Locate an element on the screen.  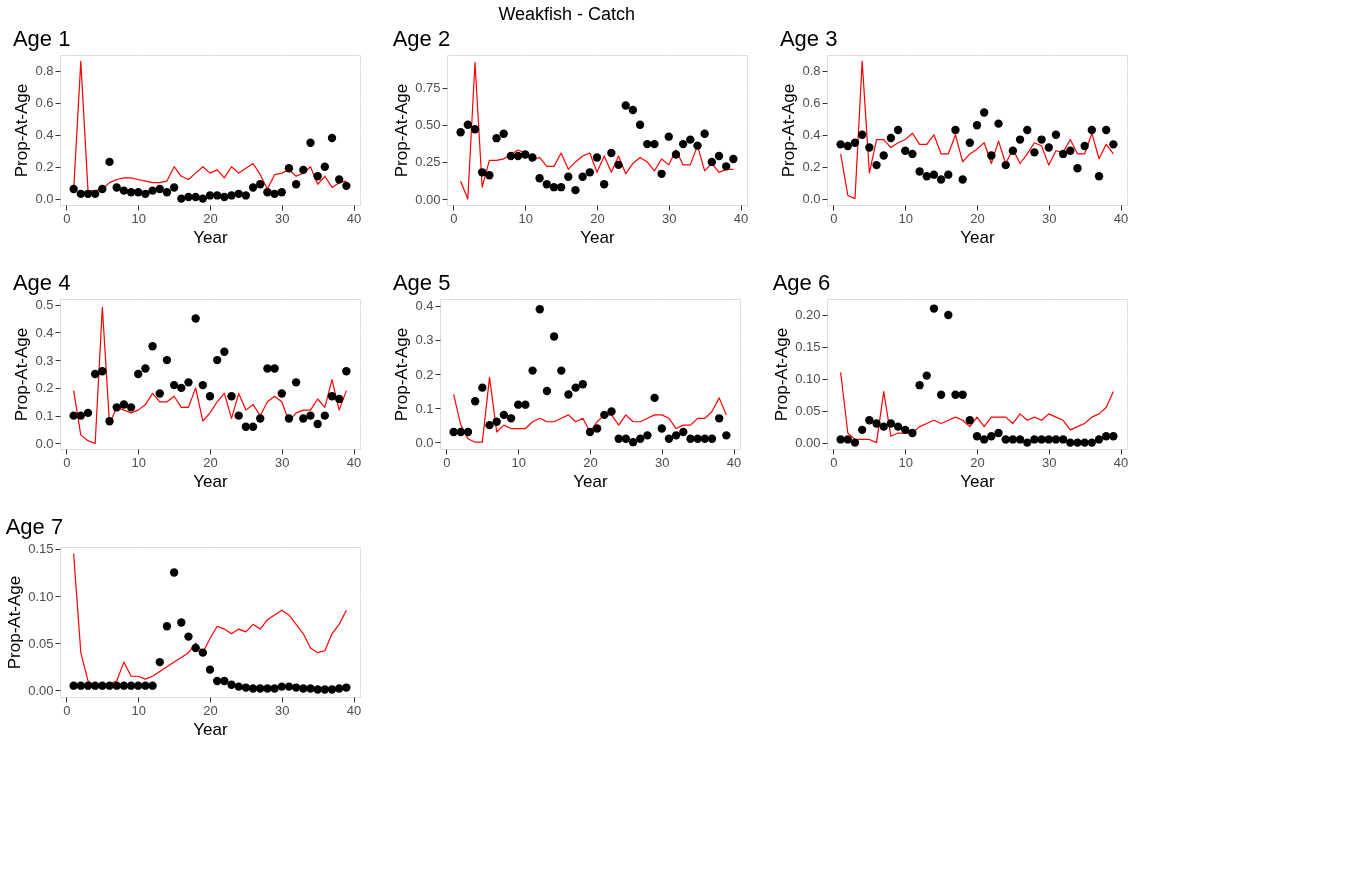
y-tick-label: 0.15 is located at coordinates (808, 347).